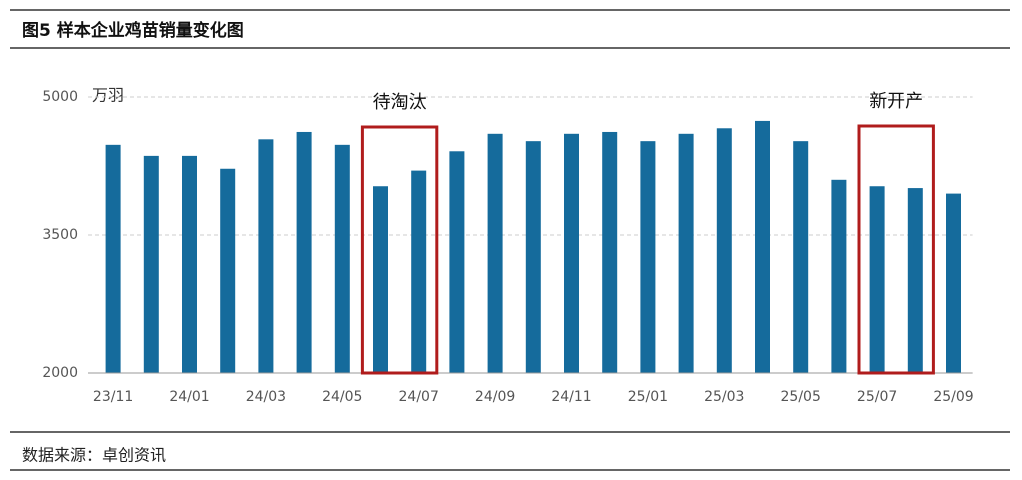 This screenshot has height=480, width=1022. What do you see at coordinates (342, 397) in the screenshot?
I see `x-tick-label: 24/05` at bounding box center [342, 397].